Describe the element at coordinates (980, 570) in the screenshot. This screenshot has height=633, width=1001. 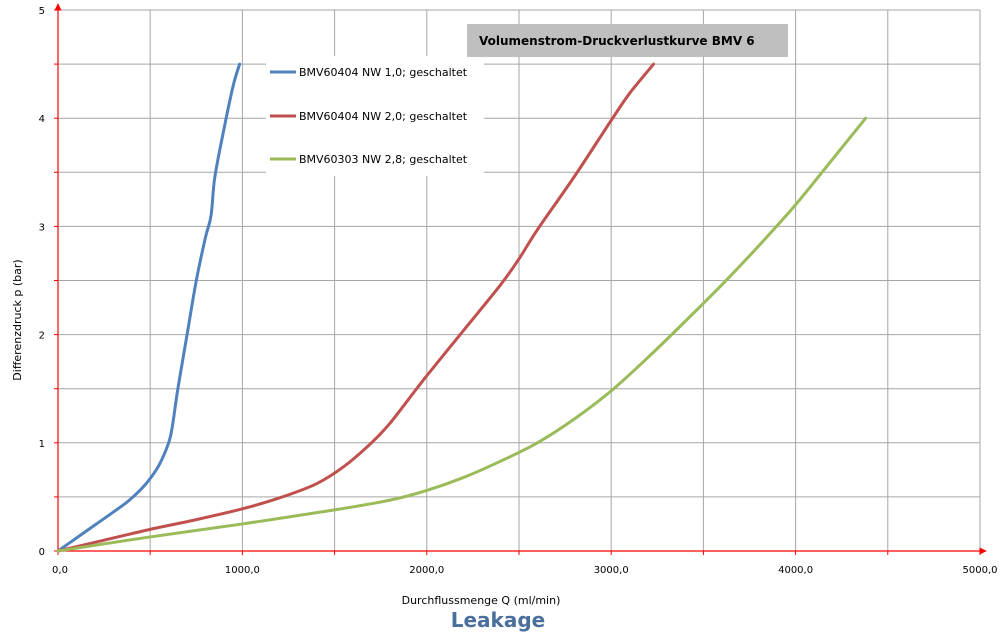
I see `x-tick-label: 5000,0` at that location.